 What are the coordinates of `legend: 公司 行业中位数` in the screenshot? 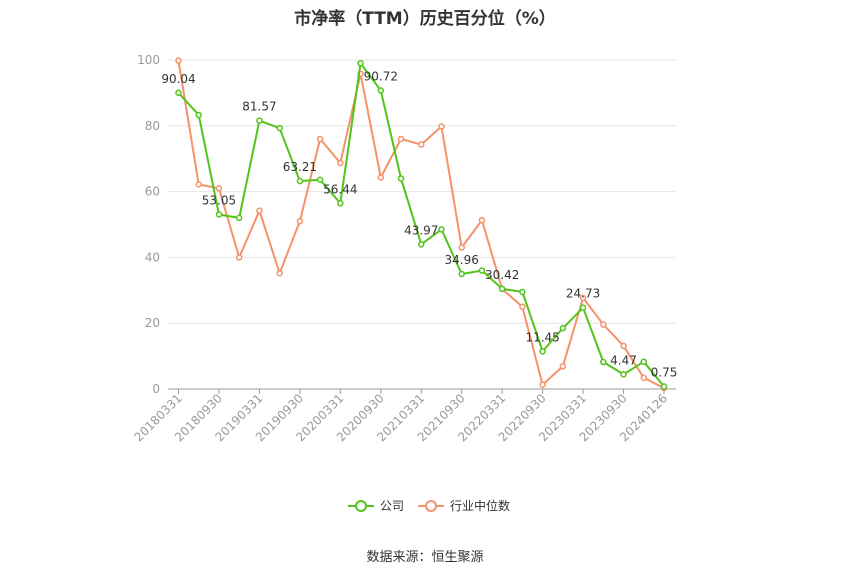 It's located at (429, 505).